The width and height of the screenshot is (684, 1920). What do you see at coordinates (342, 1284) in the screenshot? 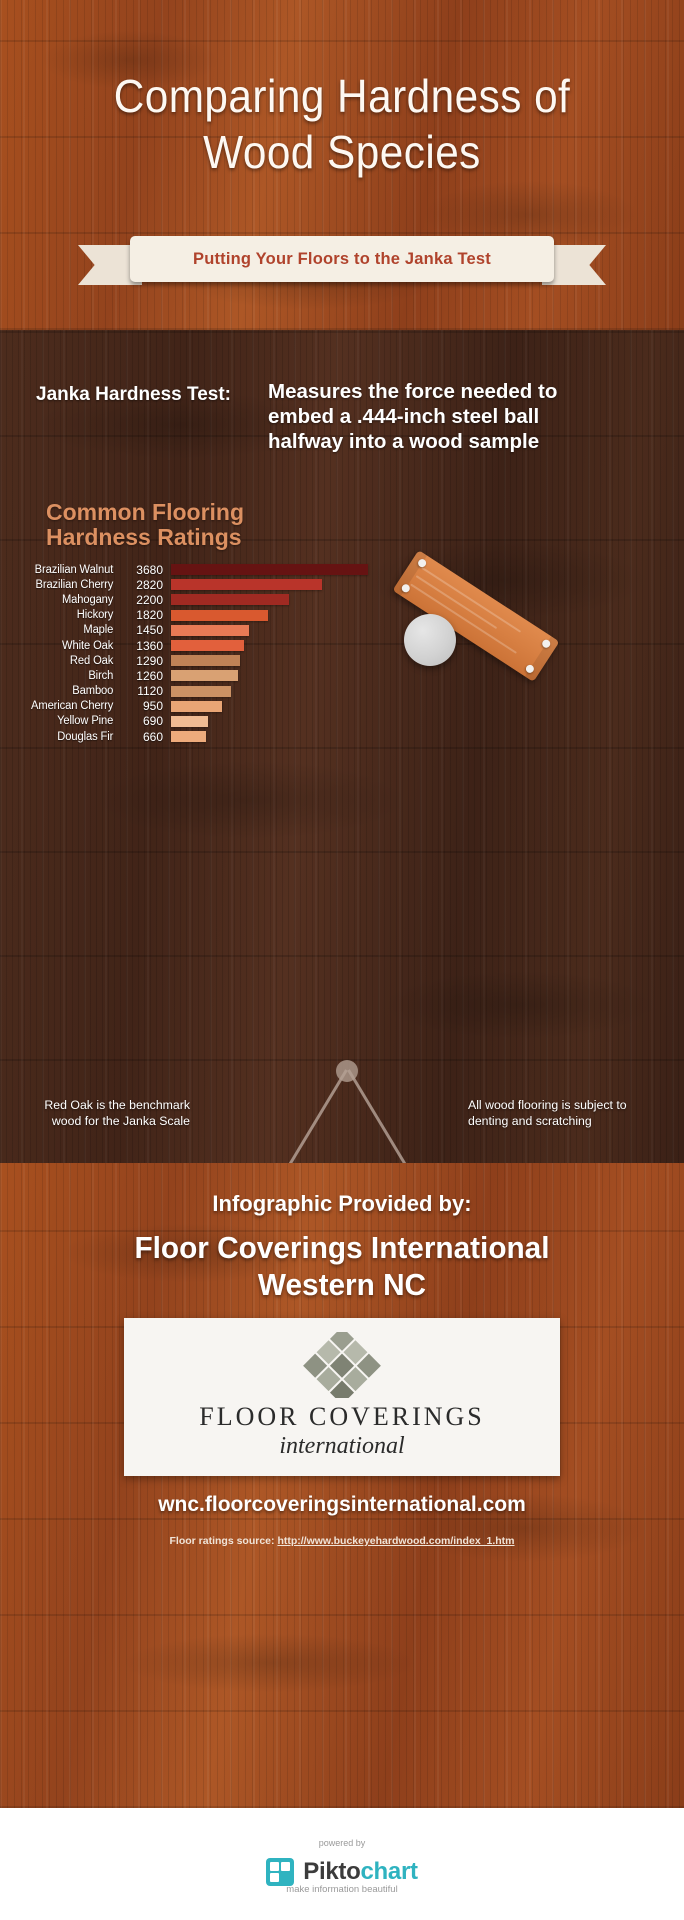
I see `company-name-line2: Western NC` at bounding box center [342, 1284].